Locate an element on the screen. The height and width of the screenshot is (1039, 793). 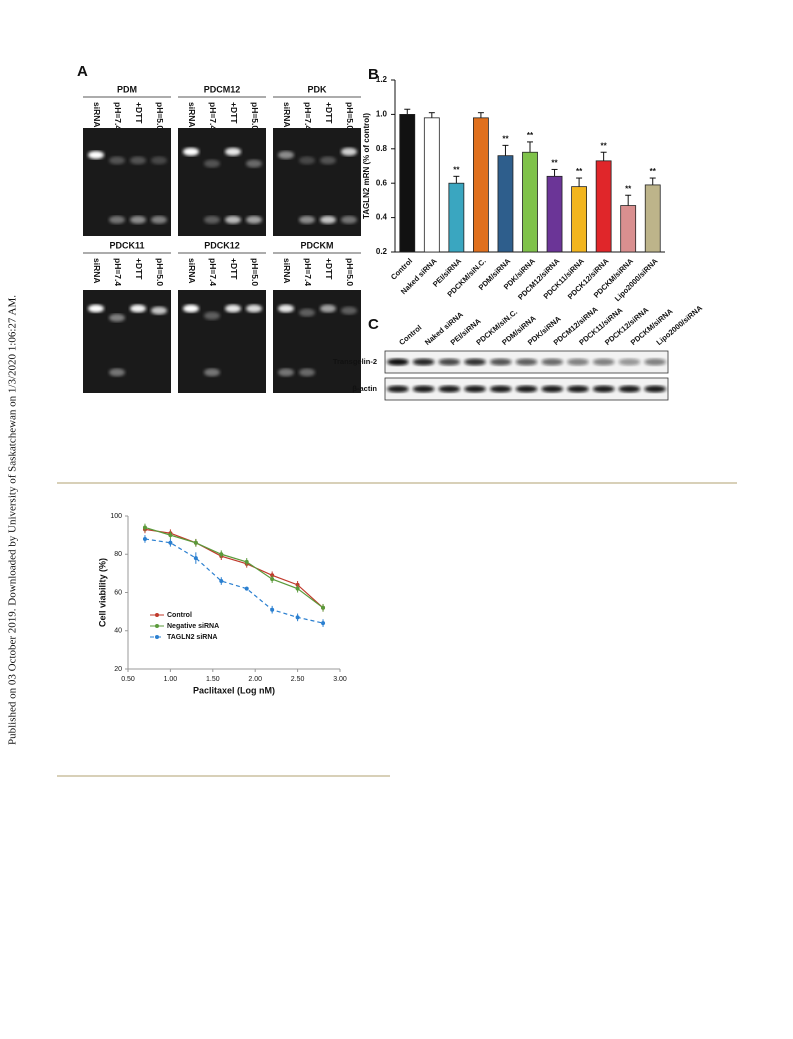
lane-label: Control is located at coordinates (410, 335).